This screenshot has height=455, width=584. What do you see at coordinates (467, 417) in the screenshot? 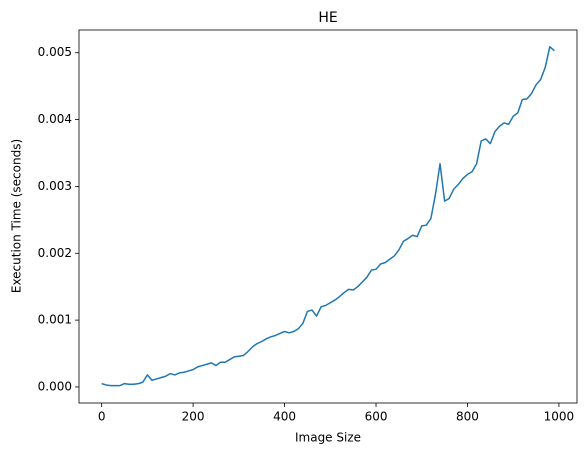
I see `x-tick-label: 800` at bounding box center [467, 417].